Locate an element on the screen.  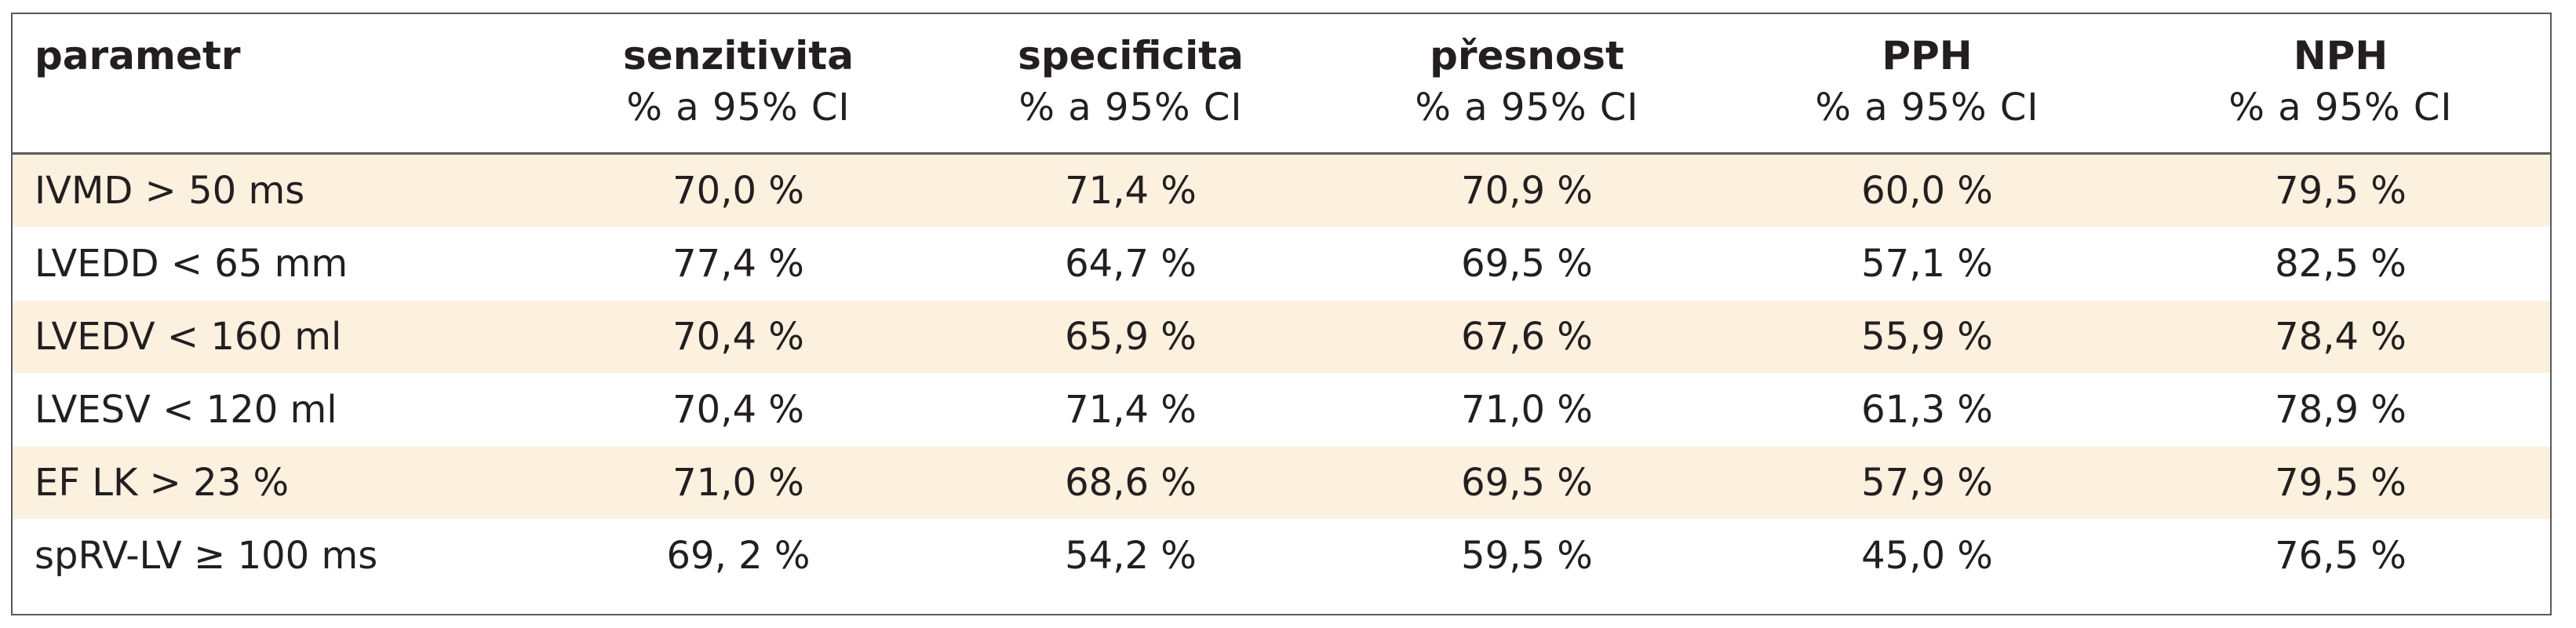
cell-accuracy: 71,0 % is located at coordinates (1527, 410).